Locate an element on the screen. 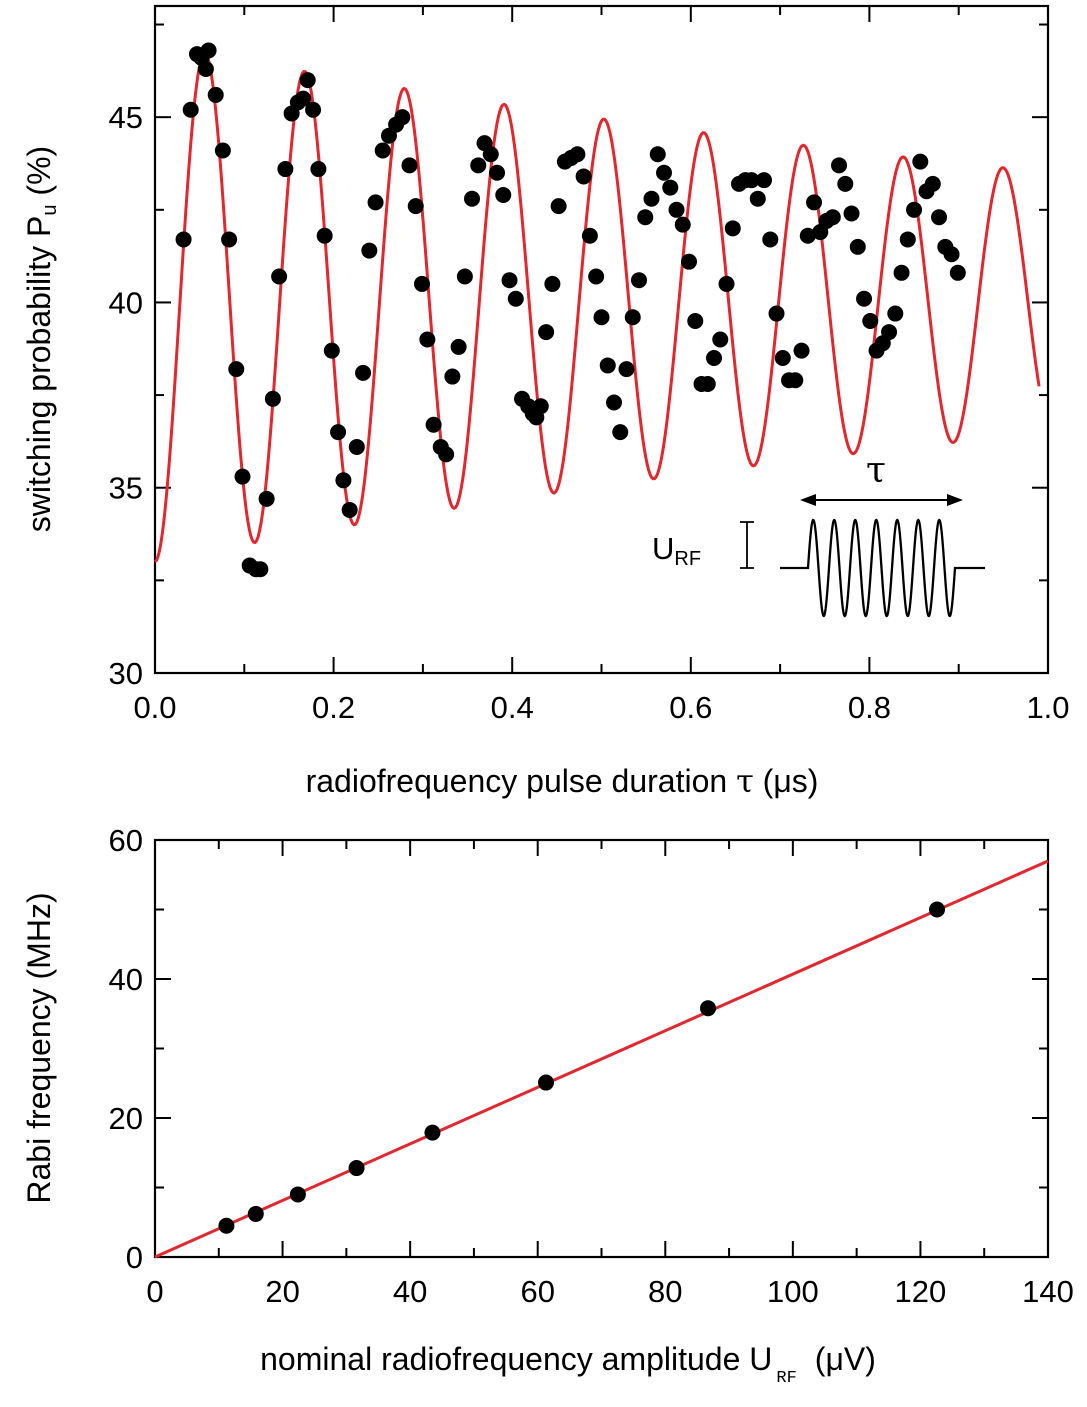  y-tick-label: 35 is located at coordinates (126, 488).